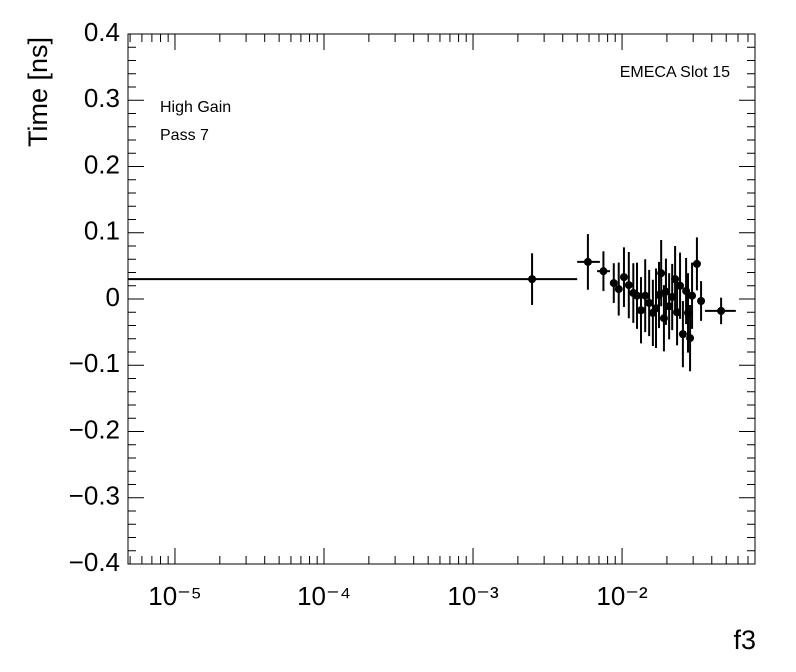 This screenshot has width=796, height=672. I want to click on annotation: Pass 7, so click(184, 135).